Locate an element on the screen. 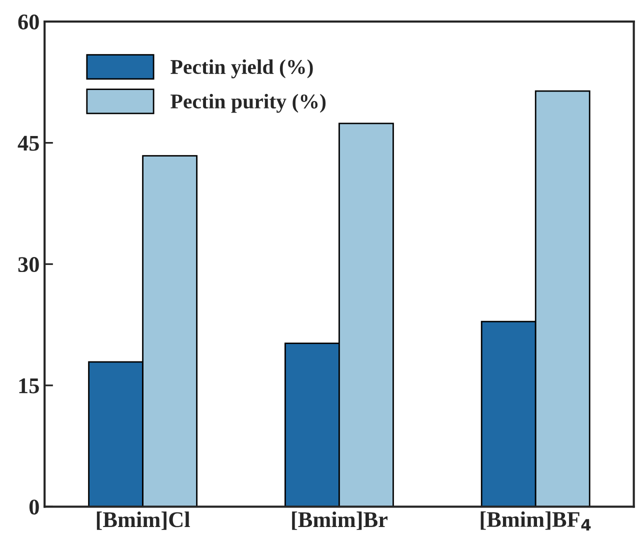 The height and width of the screenshot is (539, 637). y-tick-label: 45 is located at coordinates (28, 143).